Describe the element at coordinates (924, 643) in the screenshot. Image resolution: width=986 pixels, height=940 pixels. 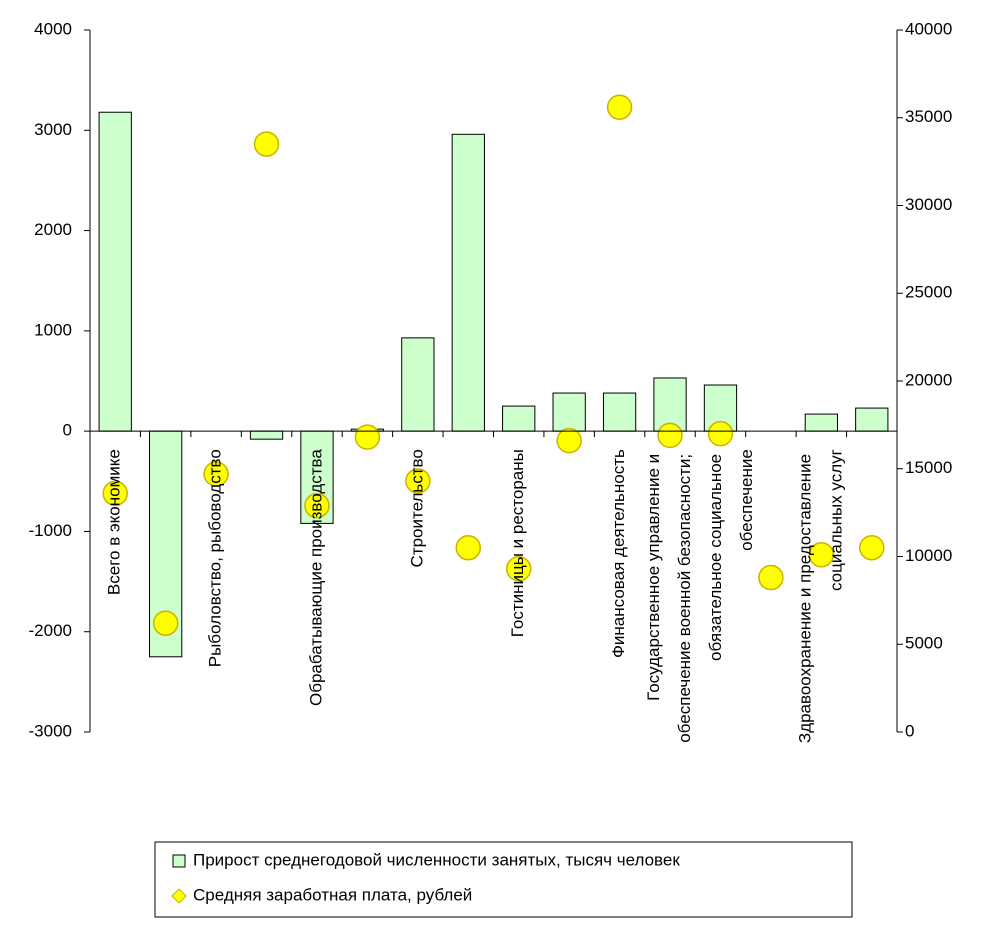
I see `y2-tick-label: 5000` at that location.